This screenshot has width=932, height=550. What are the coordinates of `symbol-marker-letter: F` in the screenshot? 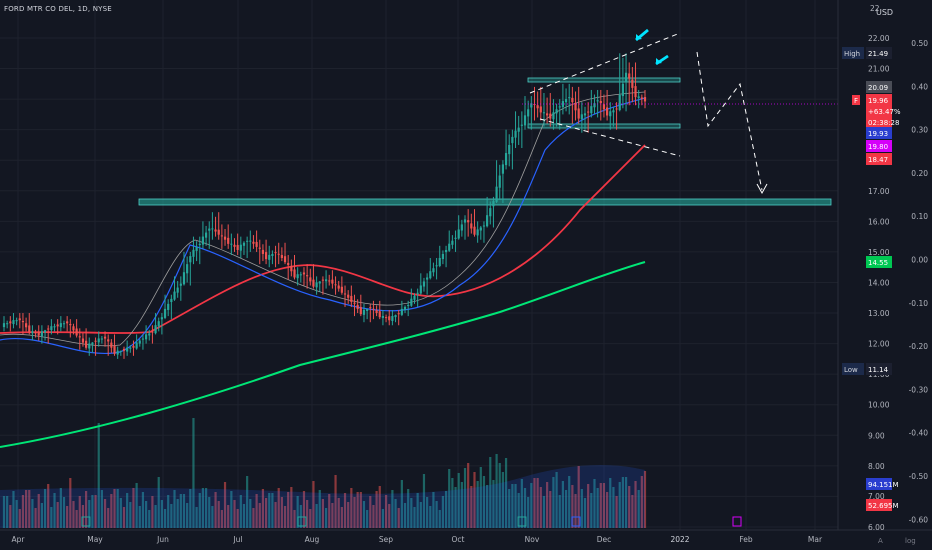 It's located at (856, 101).